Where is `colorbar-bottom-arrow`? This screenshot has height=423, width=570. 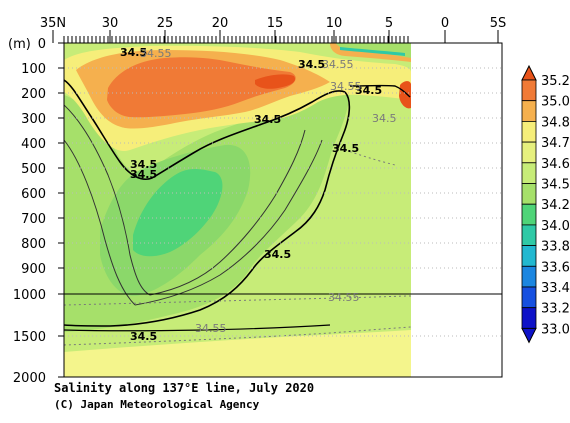 colorbar-bottom-arrow is located at coordinates (529, 335).